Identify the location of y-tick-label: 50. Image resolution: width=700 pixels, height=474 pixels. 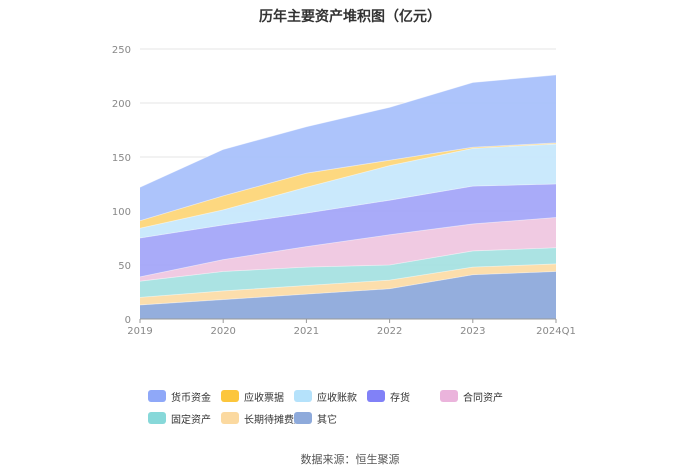
(124, 266).